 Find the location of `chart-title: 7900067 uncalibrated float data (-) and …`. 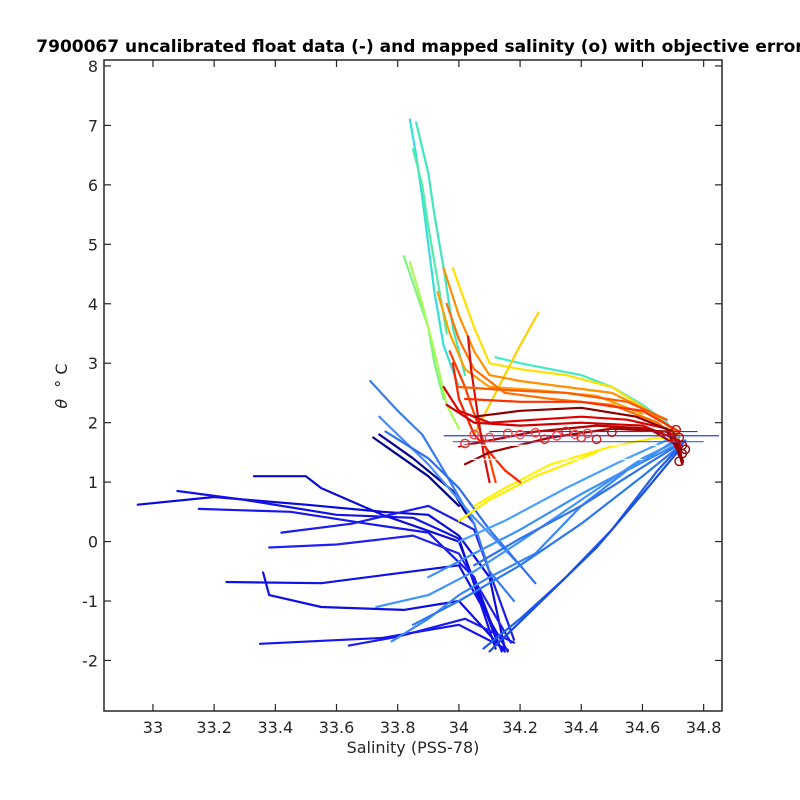

chart-title: 7900067 uncalibrated float data (-) and … is located at coordinates (418, 47).